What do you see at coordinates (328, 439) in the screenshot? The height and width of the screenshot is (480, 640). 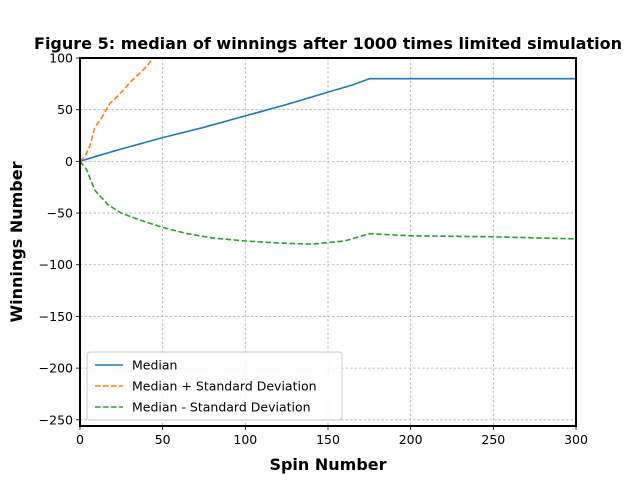 I see `x-tick-label: 150` at bounding box center [328, 439].